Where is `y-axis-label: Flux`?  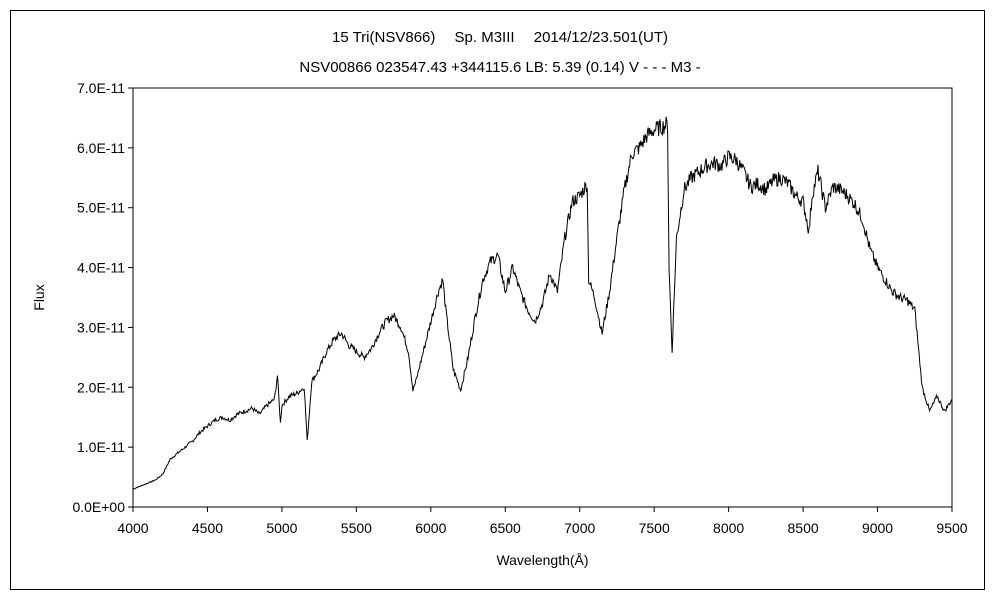
y-axis-label: Flux is located at coordinates (39, 297).